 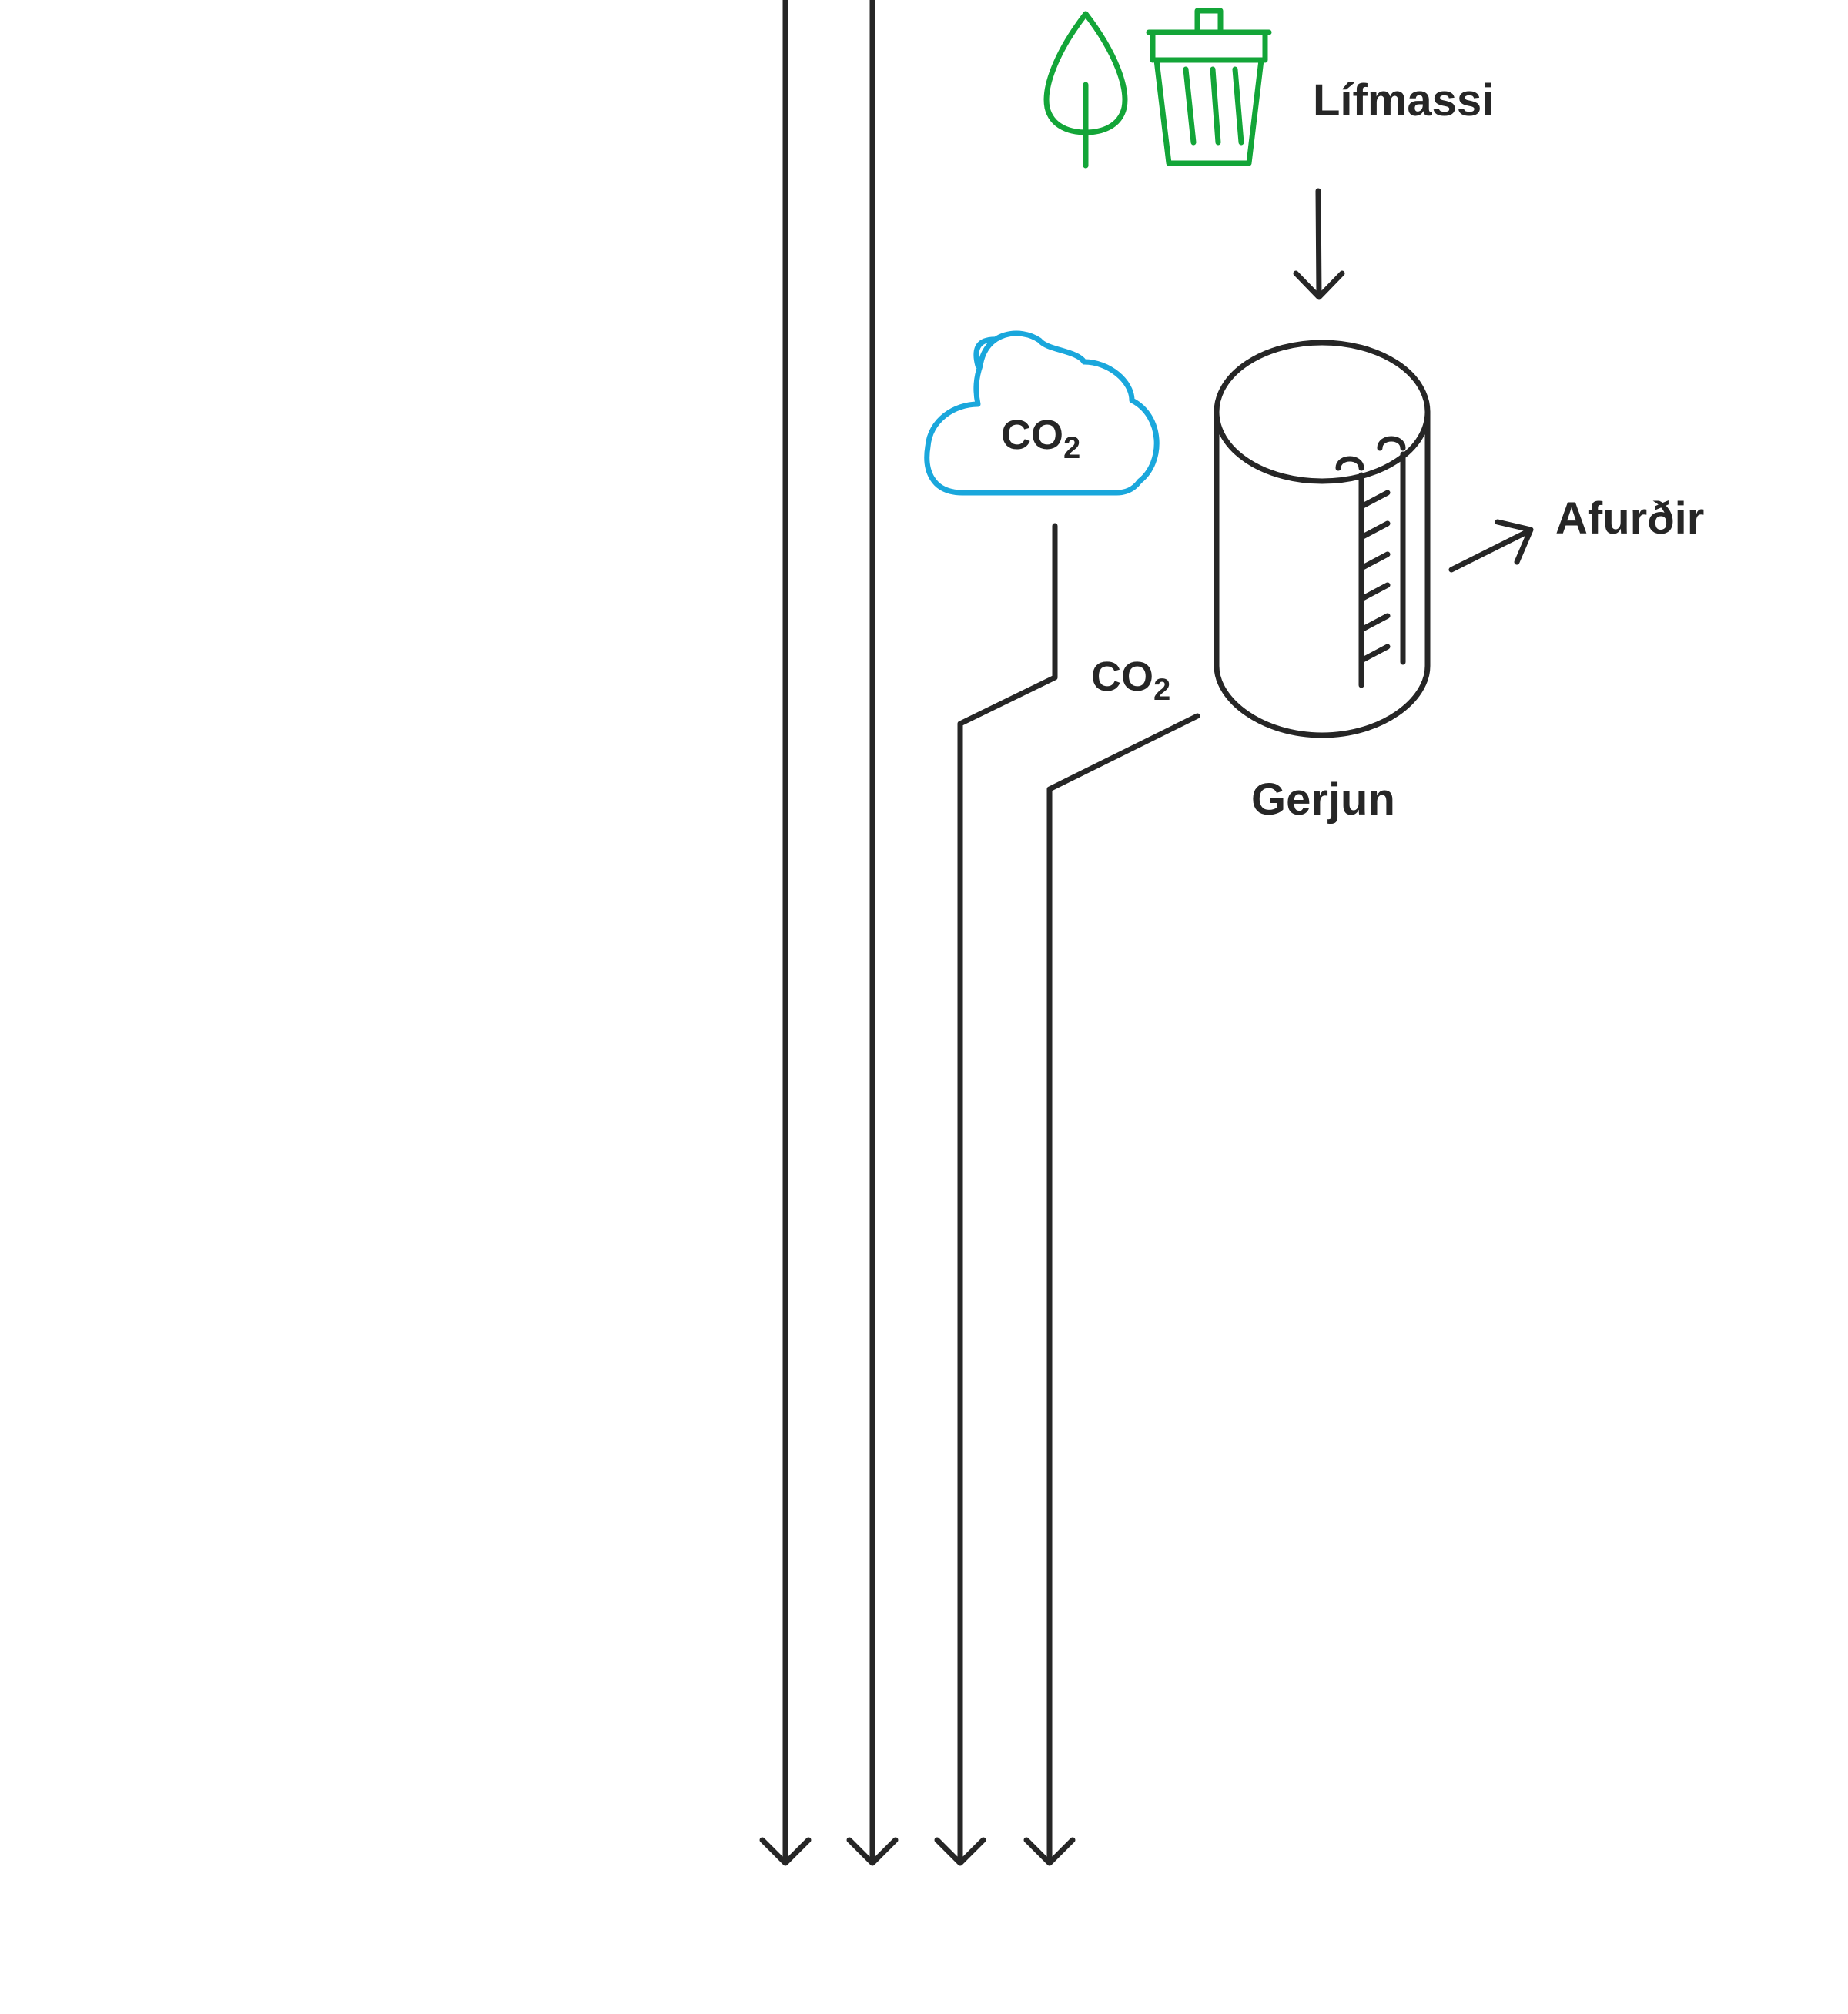 I want to click on products-arrowhead, so click(x=1514, y=542).